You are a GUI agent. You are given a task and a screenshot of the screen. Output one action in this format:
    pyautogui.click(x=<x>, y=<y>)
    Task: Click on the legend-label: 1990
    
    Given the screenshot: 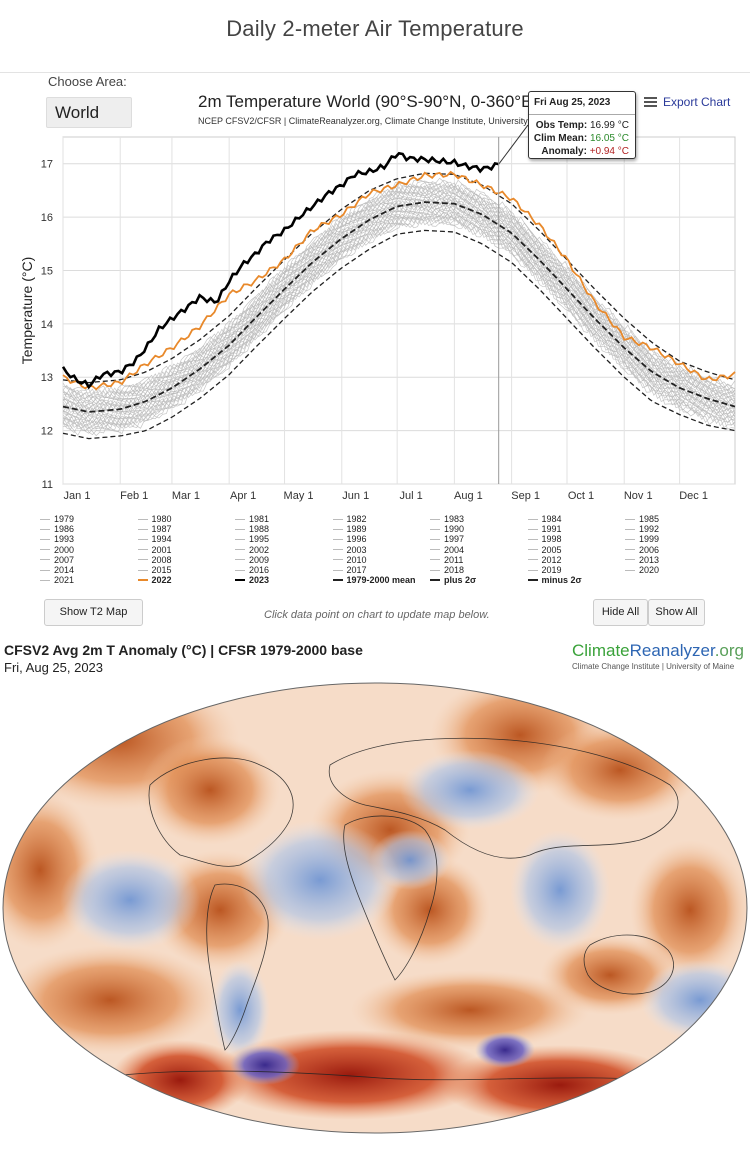 What is the action you would take?
    pyautogui.click(x=454, y=529)
    